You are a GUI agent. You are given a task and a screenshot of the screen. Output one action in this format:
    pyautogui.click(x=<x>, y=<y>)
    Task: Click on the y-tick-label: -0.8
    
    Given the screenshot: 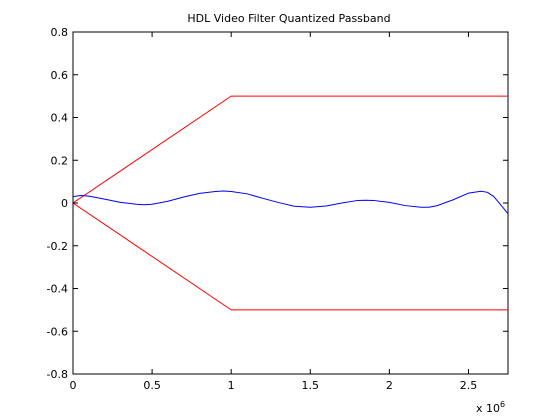 What is the action you would take?
    pyautogui.click(x=57, y=374)
    